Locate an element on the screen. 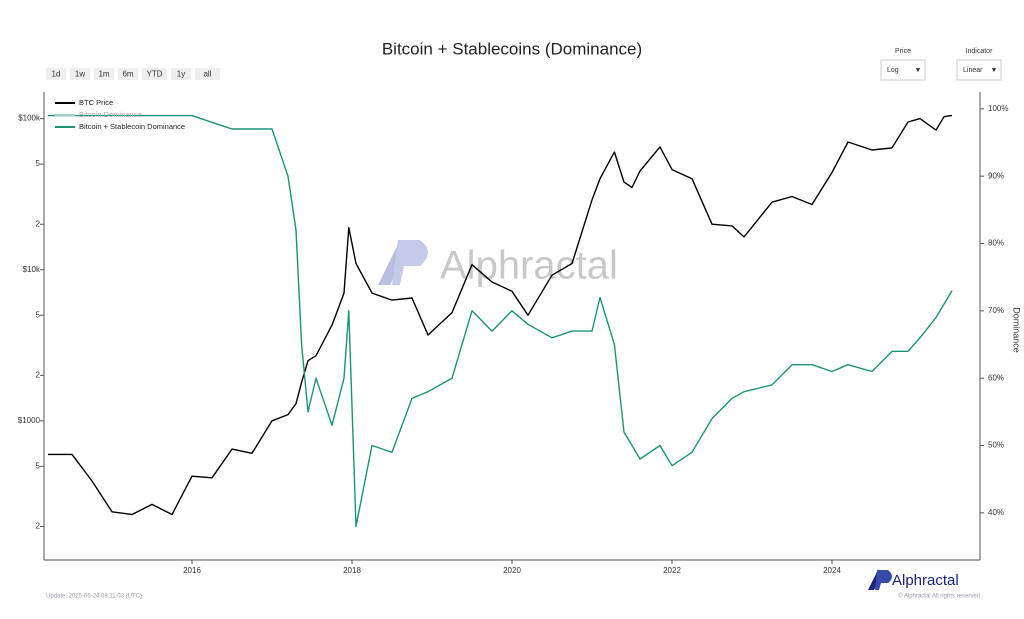 This screenshot has width=1024, height=619. range-button-label: 1m is located at coordinates (103, 74).